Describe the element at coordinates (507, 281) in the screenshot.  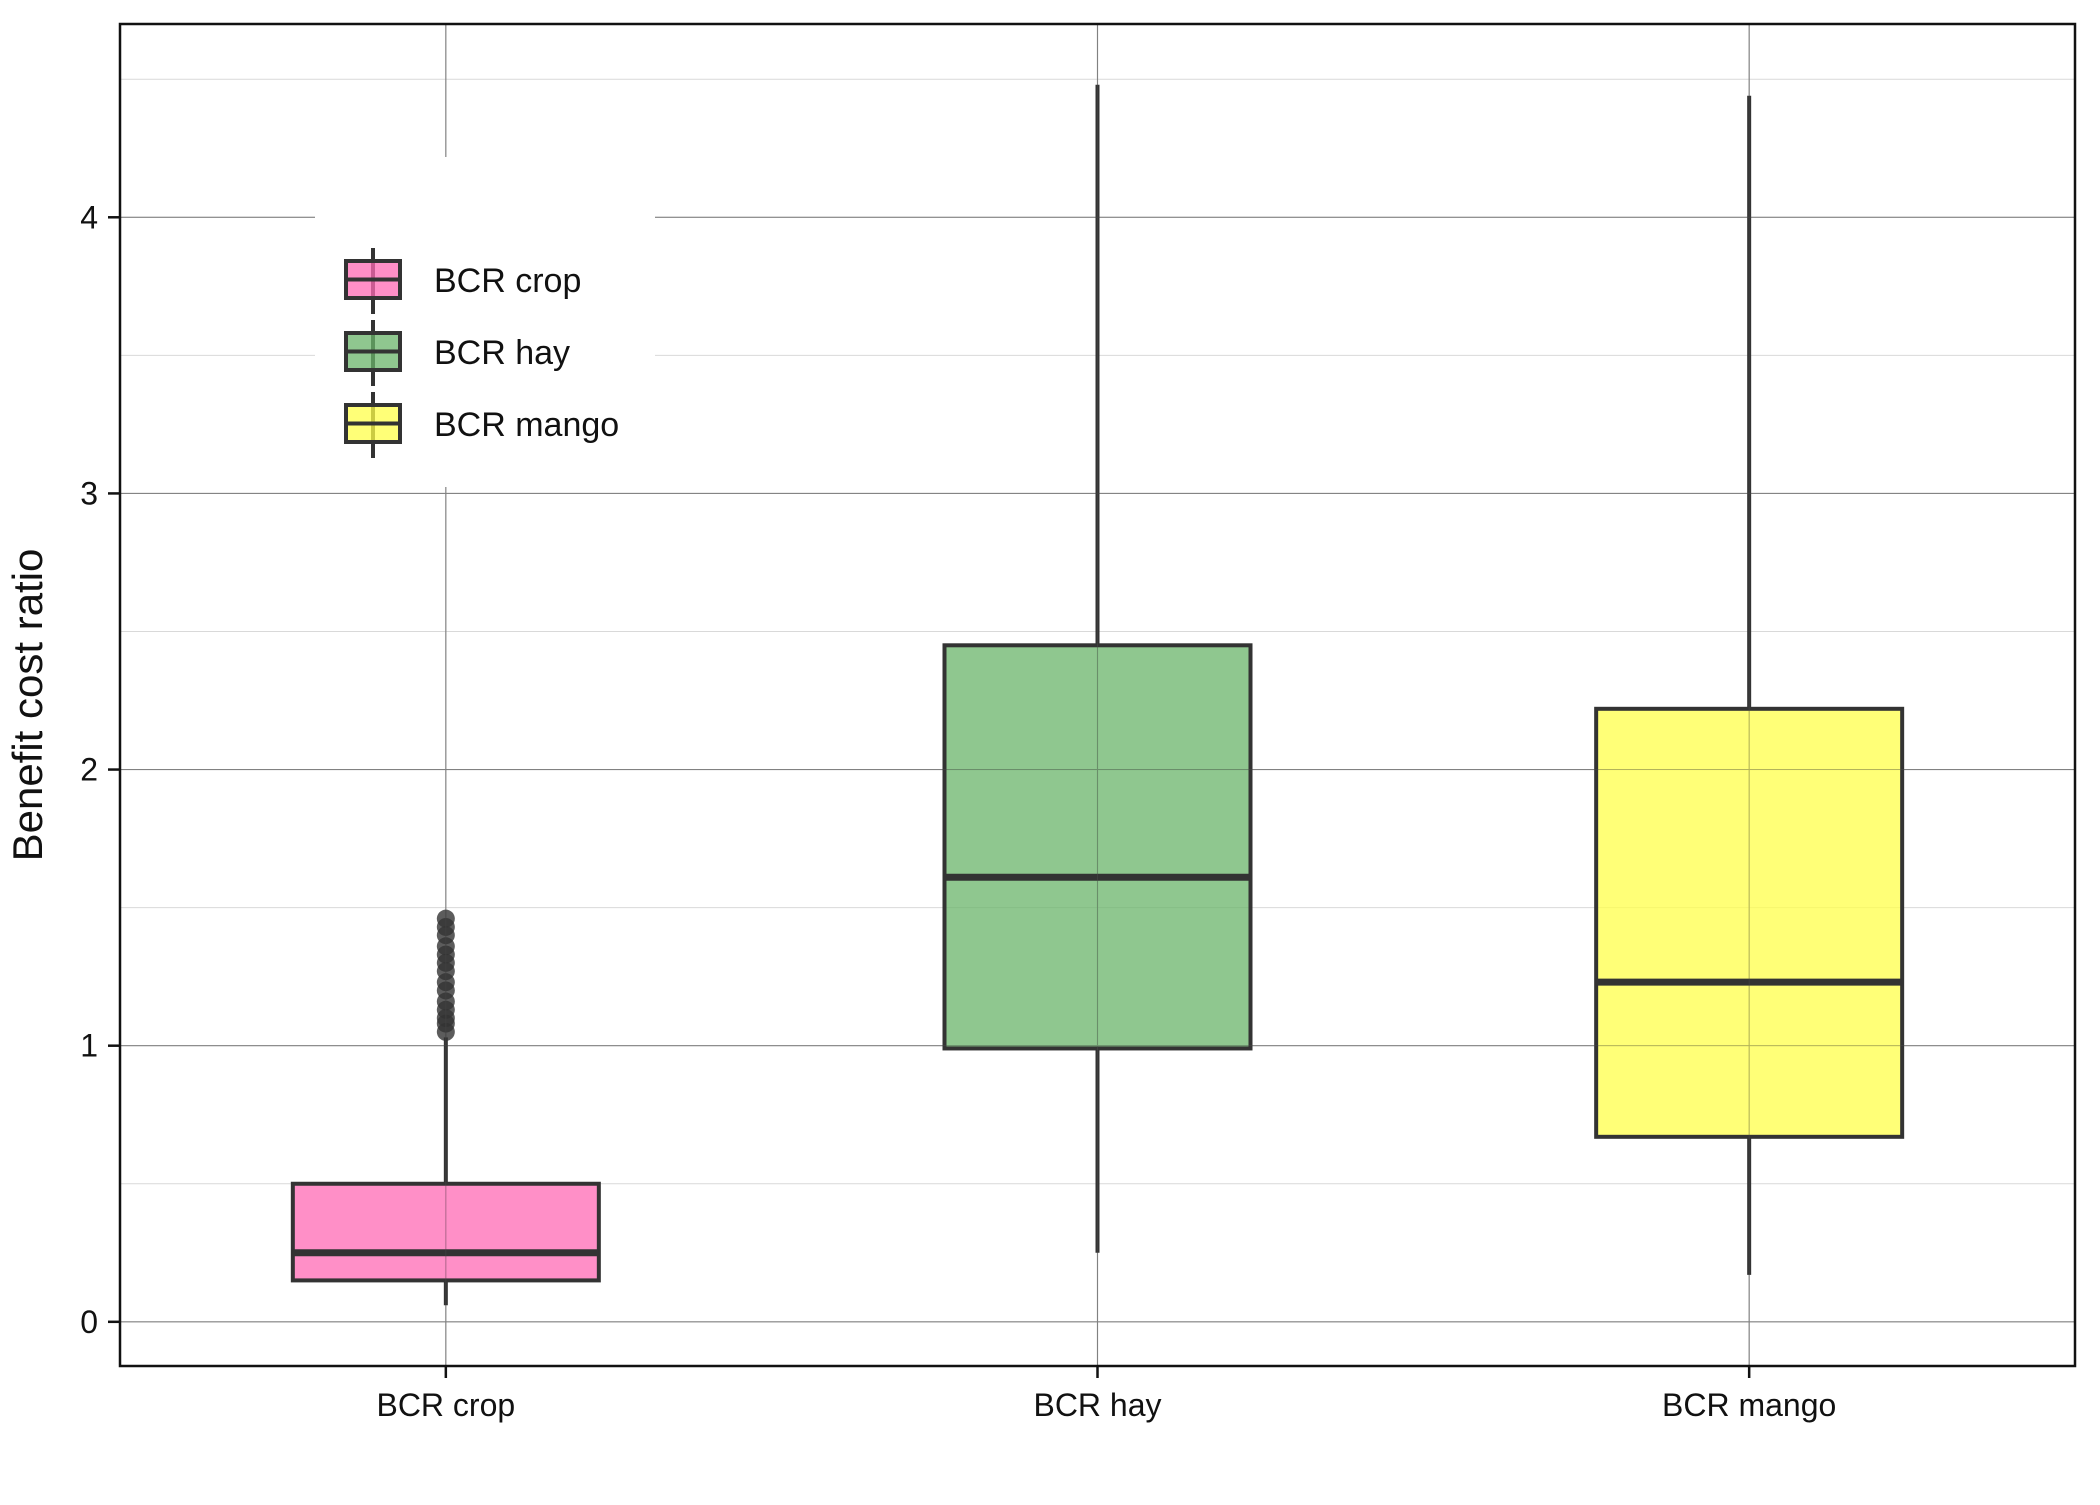
I see `legend-label: BCR crop` at that location.